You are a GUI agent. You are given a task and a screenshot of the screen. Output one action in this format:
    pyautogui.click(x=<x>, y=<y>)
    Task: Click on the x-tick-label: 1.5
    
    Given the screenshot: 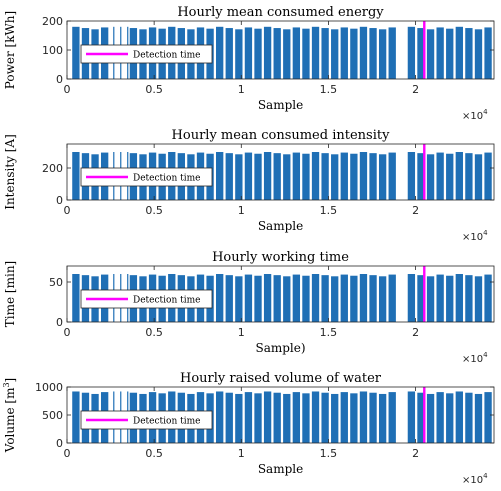 What is the action you would take?
    pyautogui.click(x=329, y=89)
    